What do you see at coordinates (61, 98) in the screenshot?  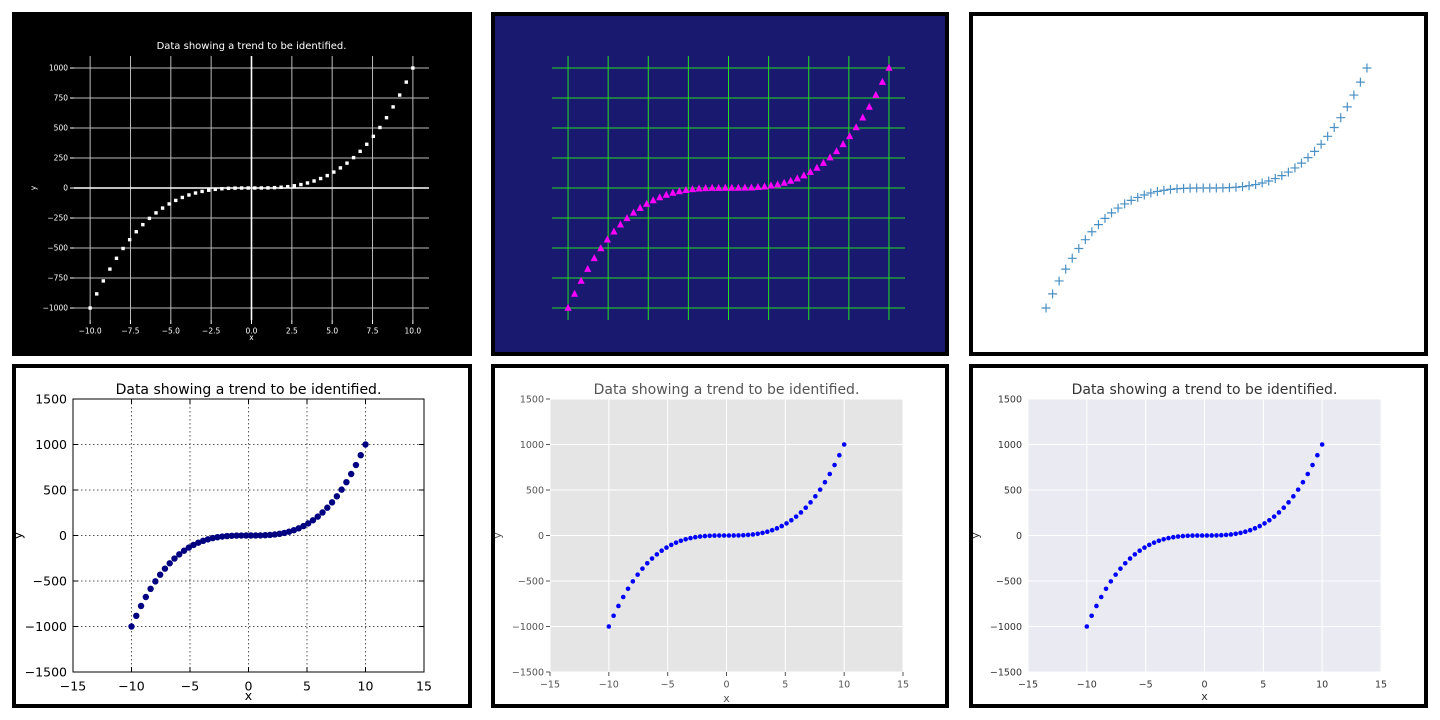 I see `y-tick-label: 750` at bounding box center [61, 98].